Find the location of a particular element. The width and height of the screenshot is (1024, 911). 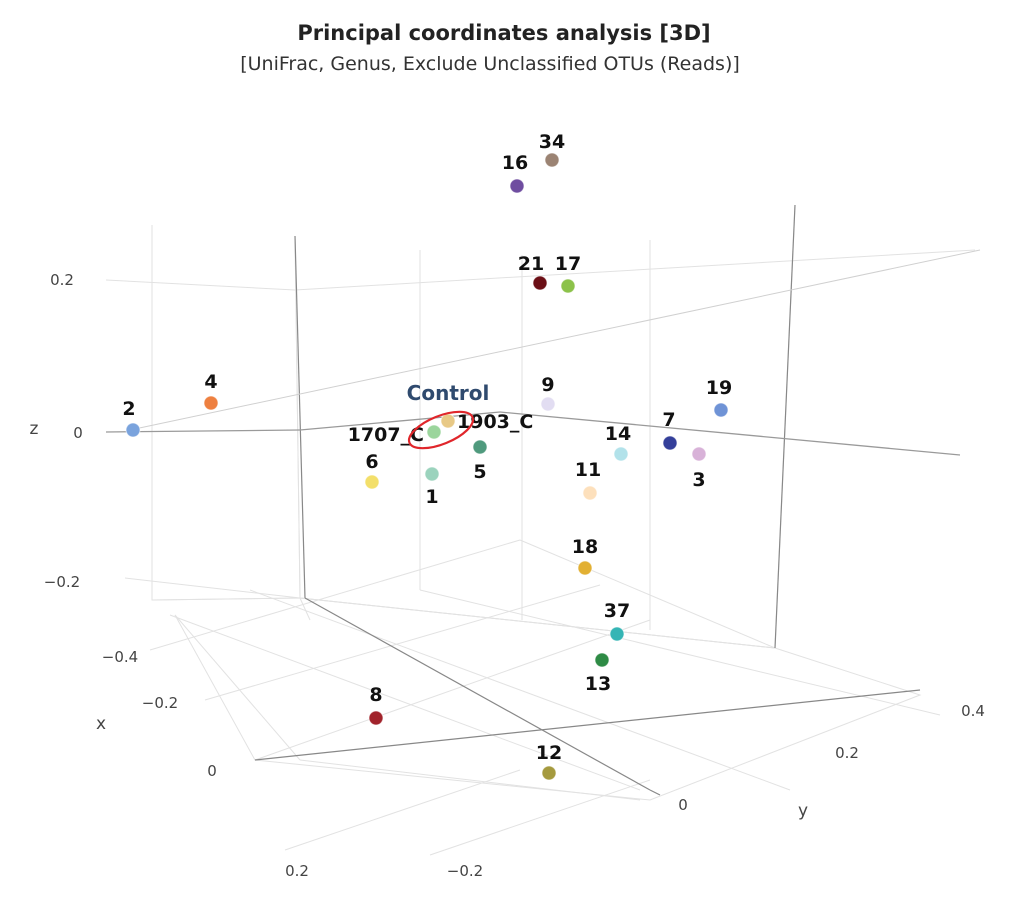

point-label-2: 2 is located at coordinates (128, 409).